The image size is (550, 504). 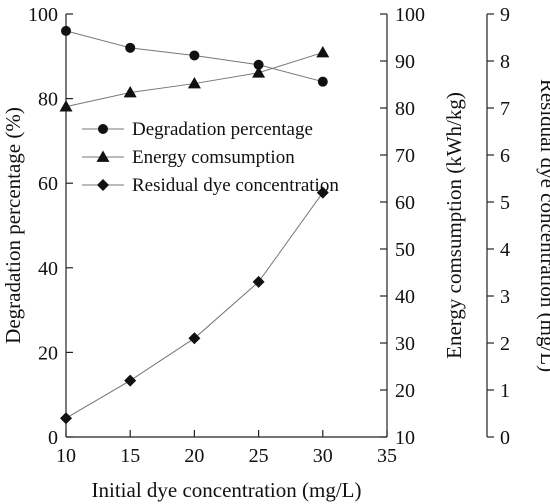 What do you see at coordinates (323, 456) in the screenshot?
I see `x-tick-label: 30` at bounding box center [323, 456].